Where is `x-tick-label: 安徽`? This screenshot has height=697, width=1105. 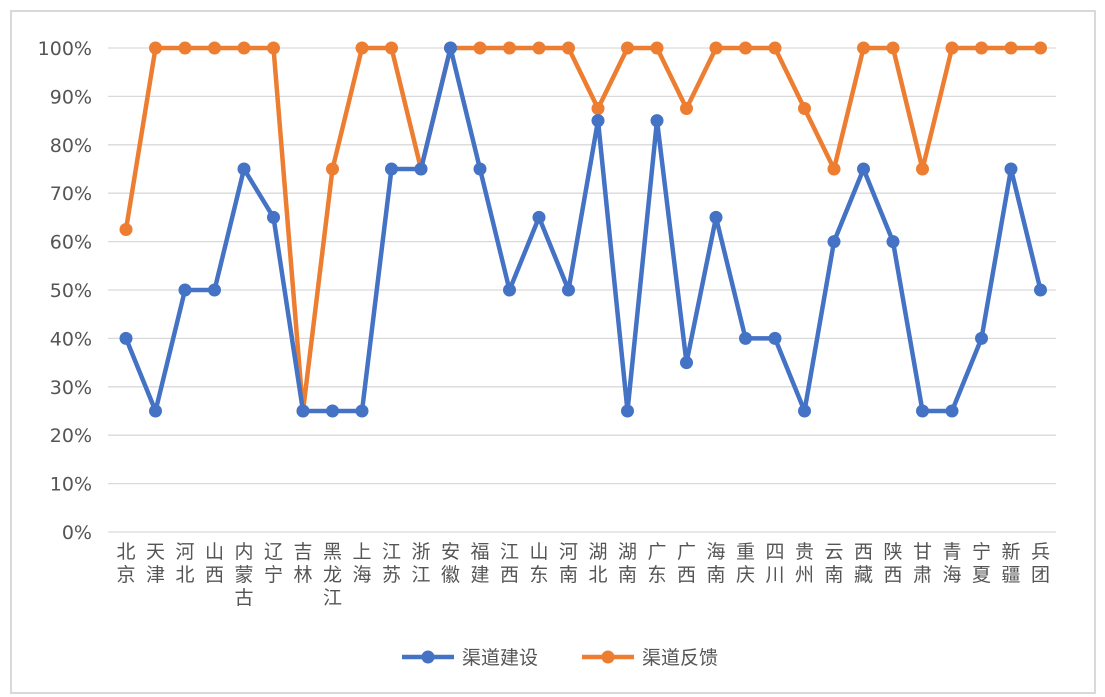 x-tick-label: 安徽 is located at coordinates (450, 563).